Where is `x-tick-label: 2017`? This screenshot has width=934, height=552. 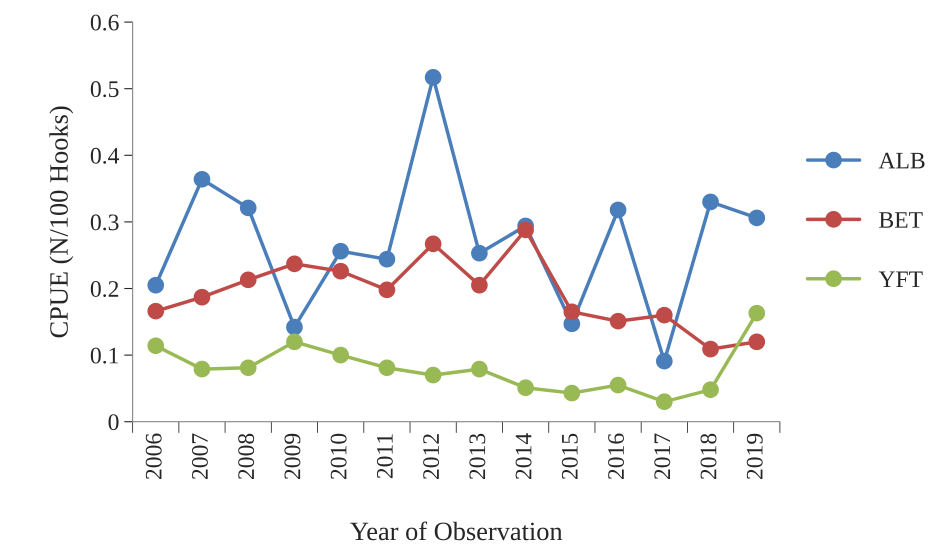 x-tick-label: 2017 is located at coordinates (662, 457).